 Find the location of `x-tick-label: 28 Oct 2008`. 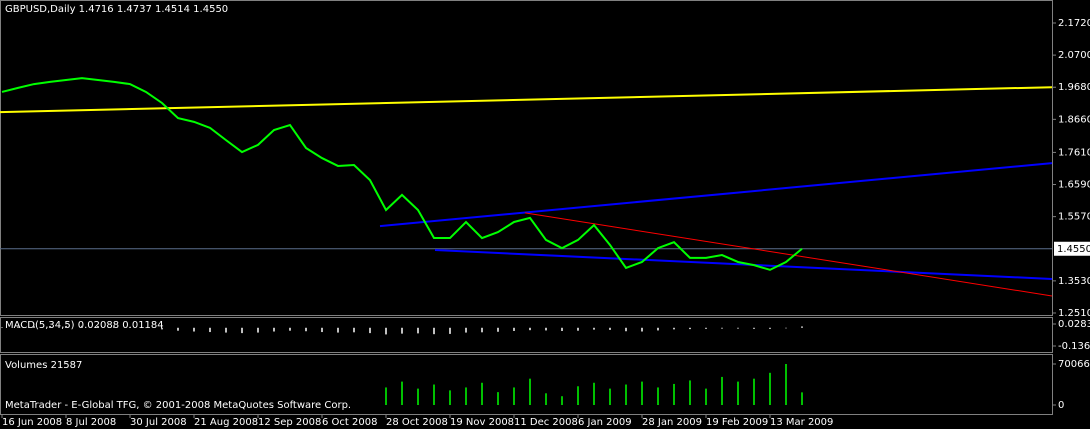

x-tick-label: 28 Oct 2008 is located at coordinates (417, 422).